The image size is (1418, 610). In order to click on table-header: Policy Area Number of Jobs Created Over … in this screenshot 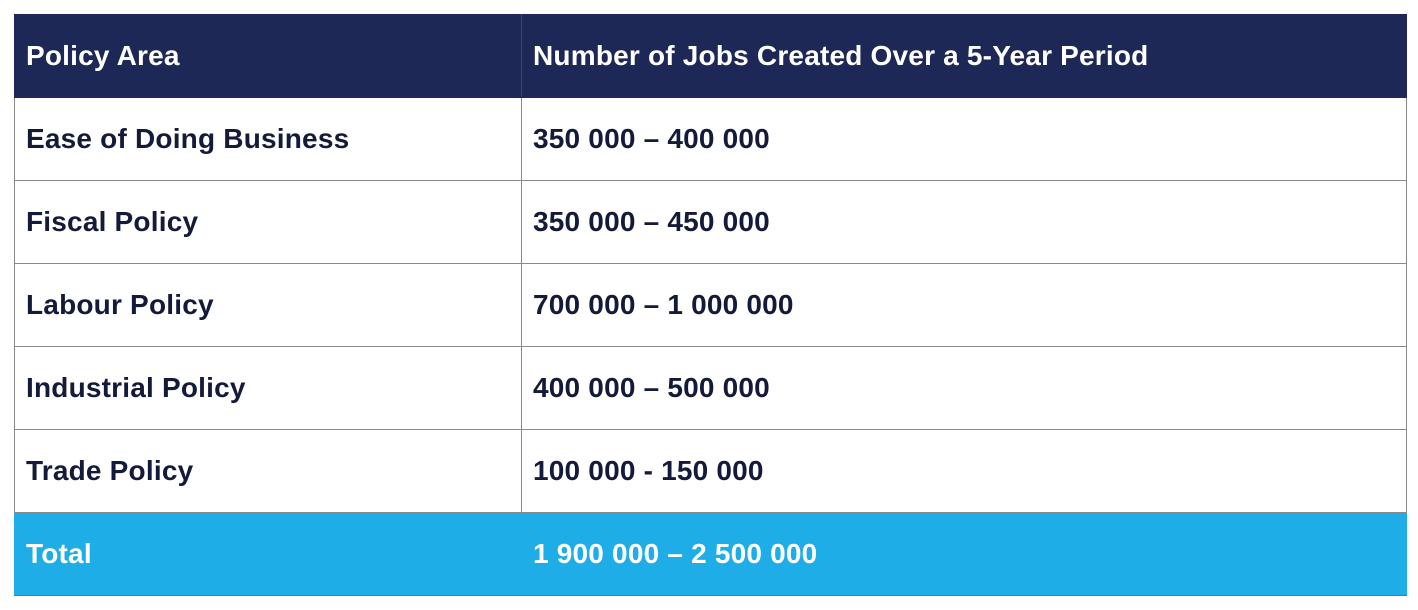, I will do `click(710, 56)`.